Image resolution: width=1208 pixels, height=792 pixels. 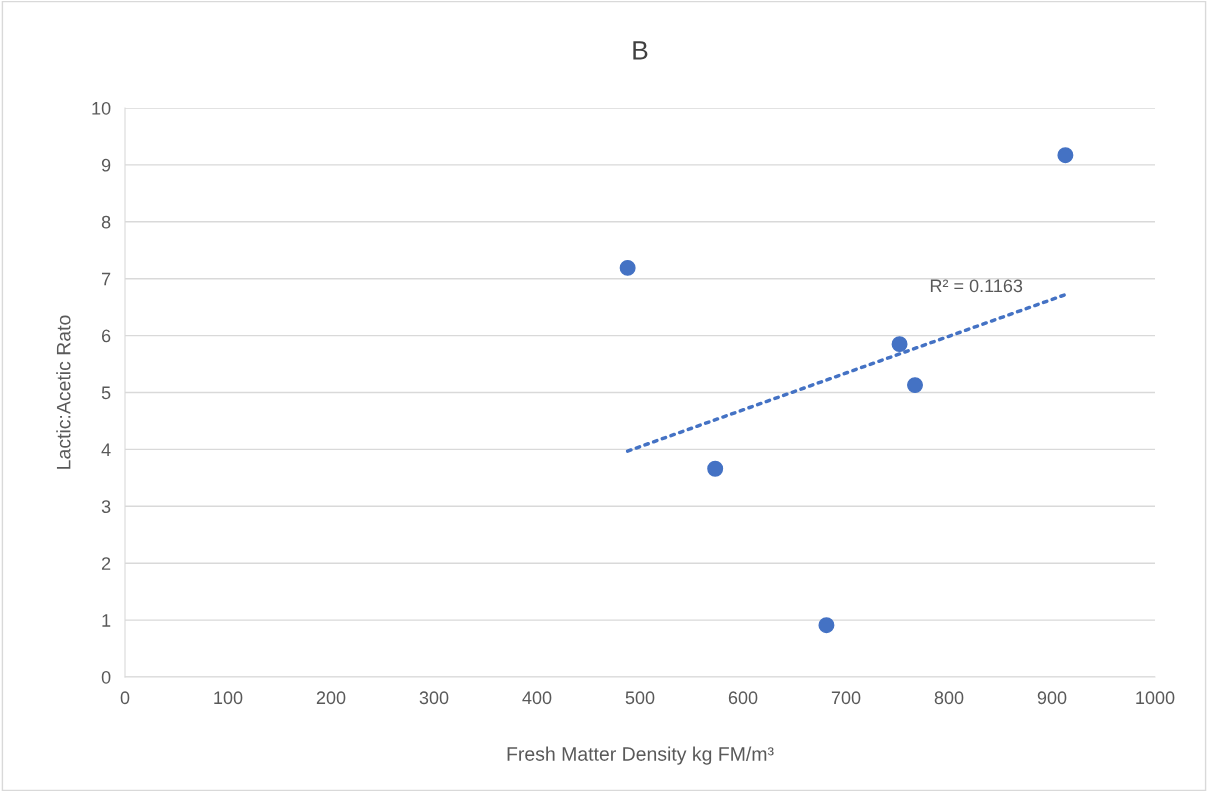 What do you see at coordinates (106, 393) in the screenshot?
I see `y-tick-label: 5` at bounding box center [106, 393].